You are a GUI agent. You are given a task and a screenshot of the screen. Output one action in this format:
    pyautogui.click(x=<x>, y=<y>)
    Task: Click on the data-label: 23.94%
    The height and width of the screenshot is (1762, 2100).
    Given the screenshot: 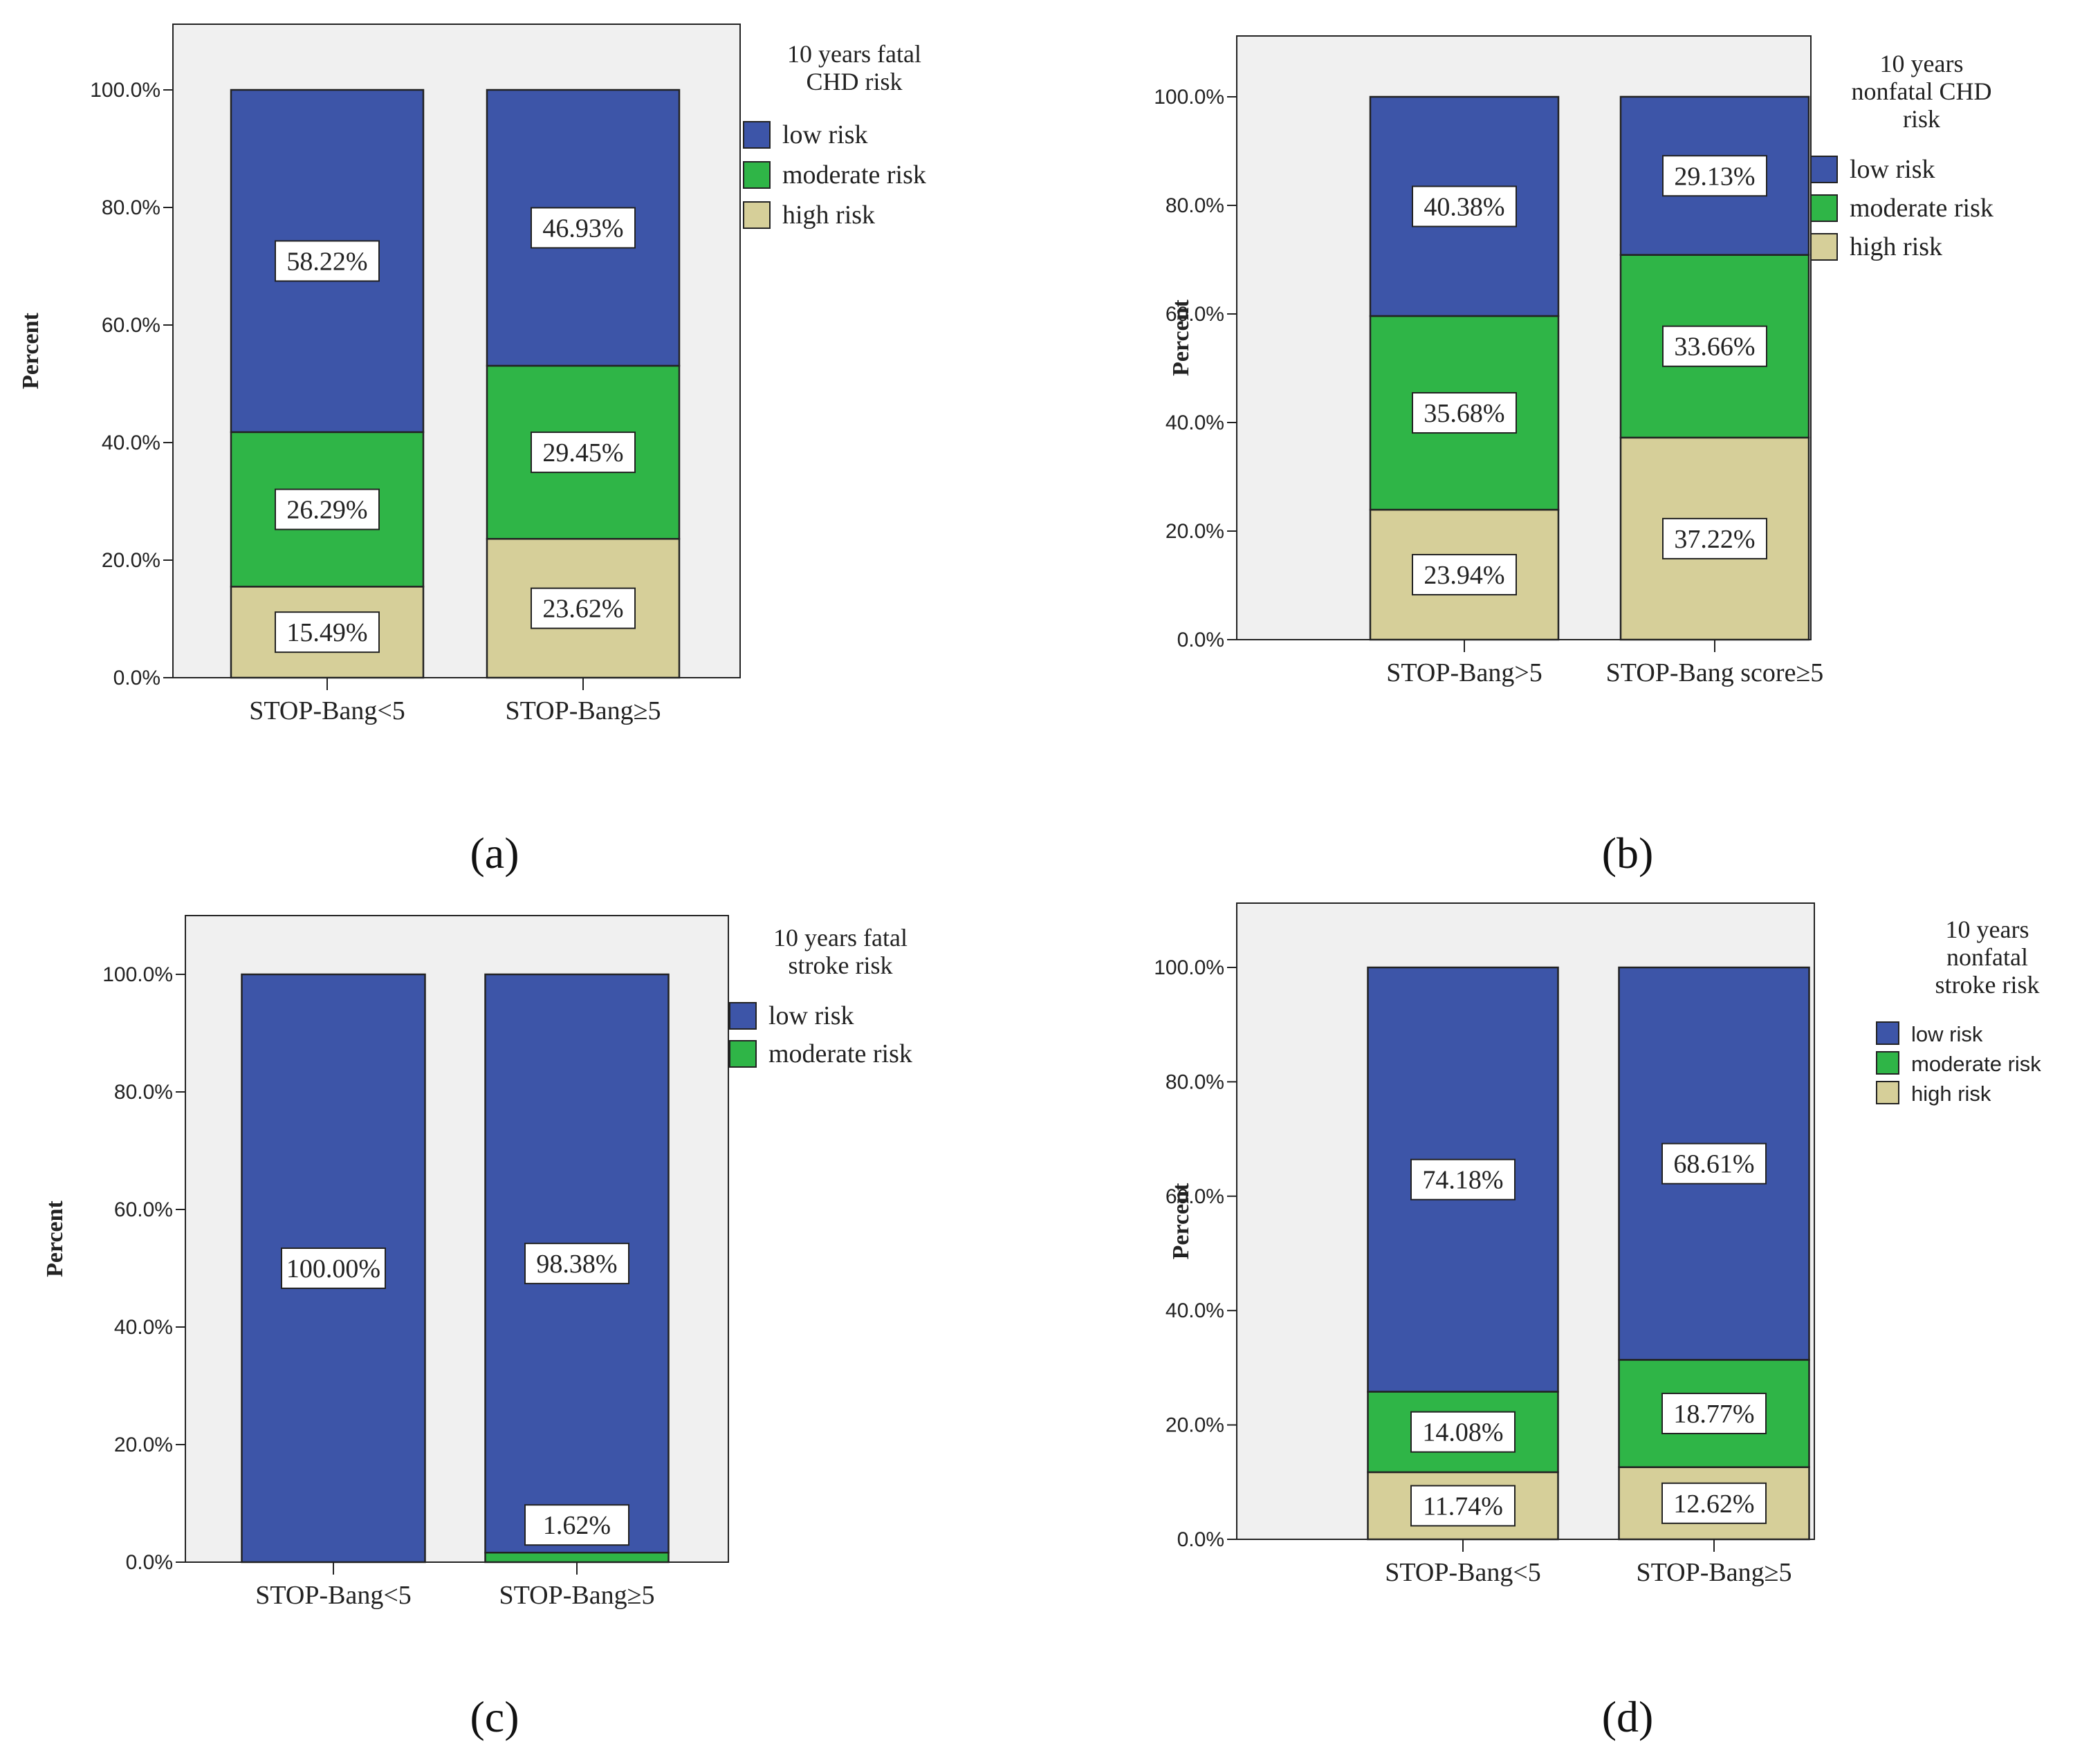 What is the action you would take?
    pyautogui.click(x=1464, y=575)
    